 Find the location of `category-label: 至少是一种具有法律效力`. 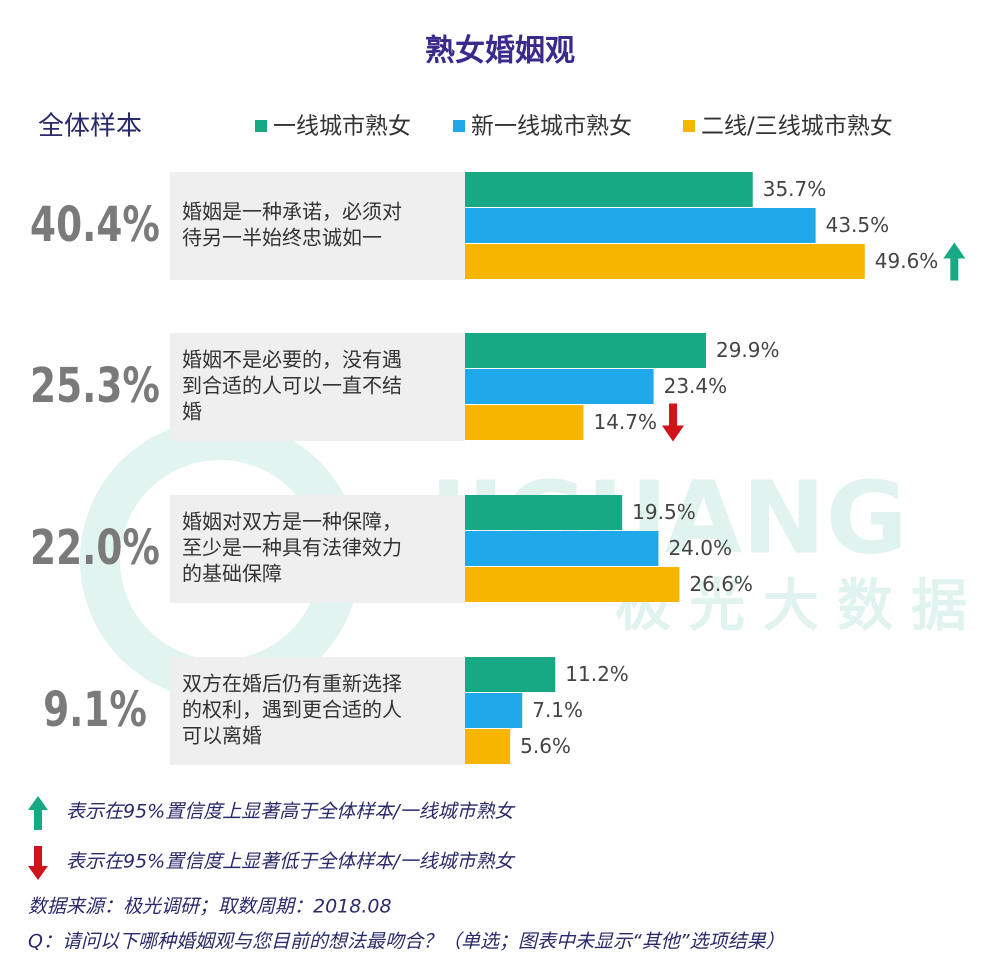

category-label: 至少是一种具有法律效力 is located at coordinates (292, 548).